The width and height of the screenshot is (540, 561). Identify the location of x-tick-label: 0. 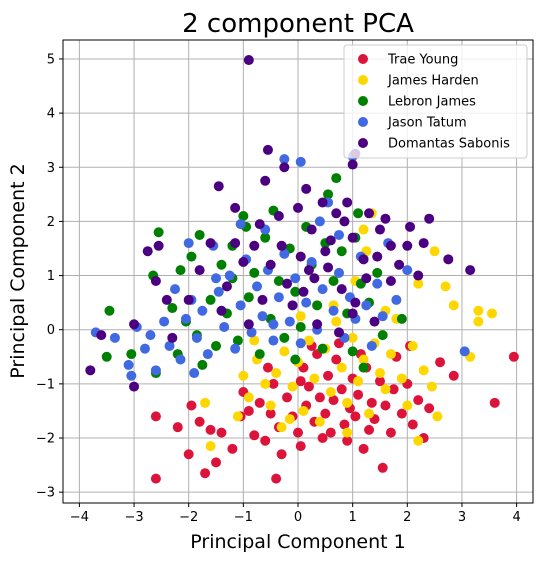
(298, 517).